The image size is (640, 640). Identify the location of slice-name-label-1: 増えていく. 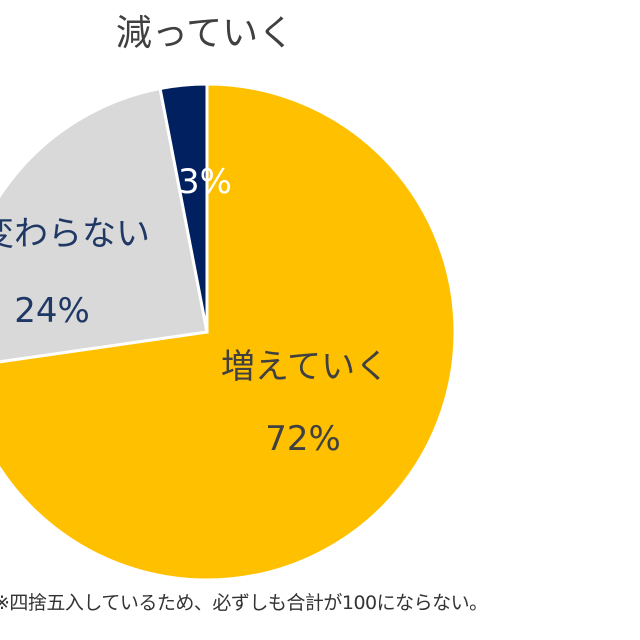
(305, 367).